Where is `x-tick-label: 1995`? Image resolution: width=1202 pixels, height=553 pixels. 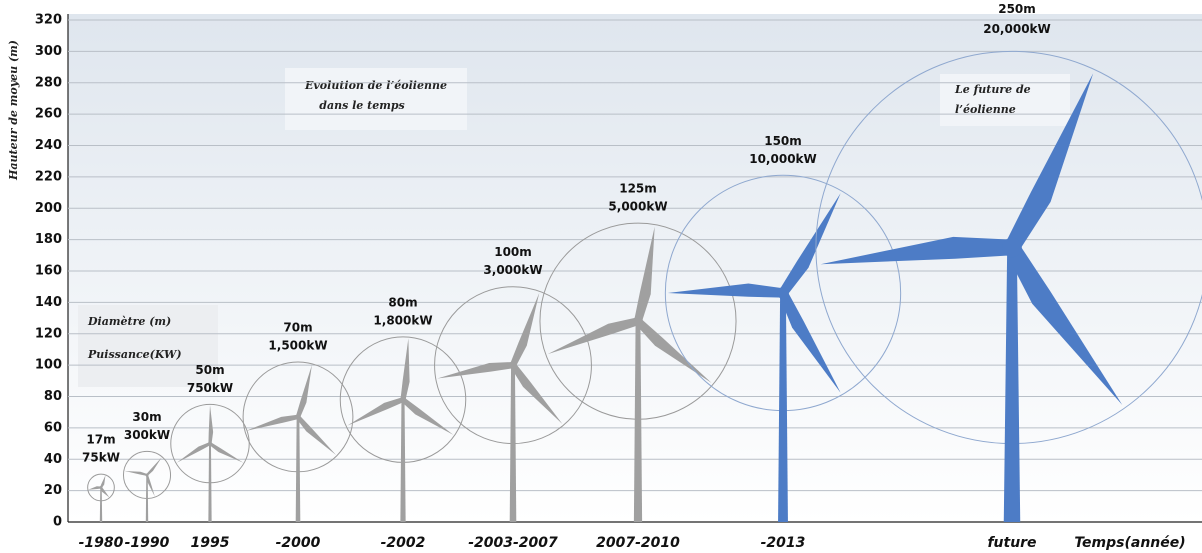
x-tick-label: 1995 is located at coordinates (210, 543).